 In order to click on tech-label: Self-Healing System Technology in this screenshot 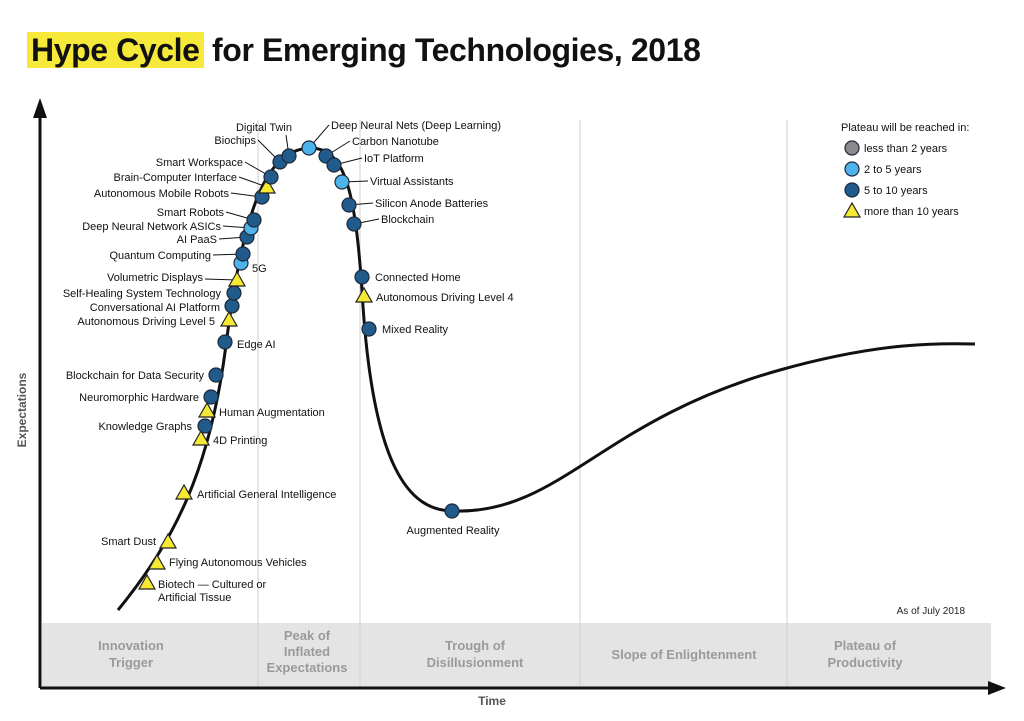, I will do `click(142, 294)`.